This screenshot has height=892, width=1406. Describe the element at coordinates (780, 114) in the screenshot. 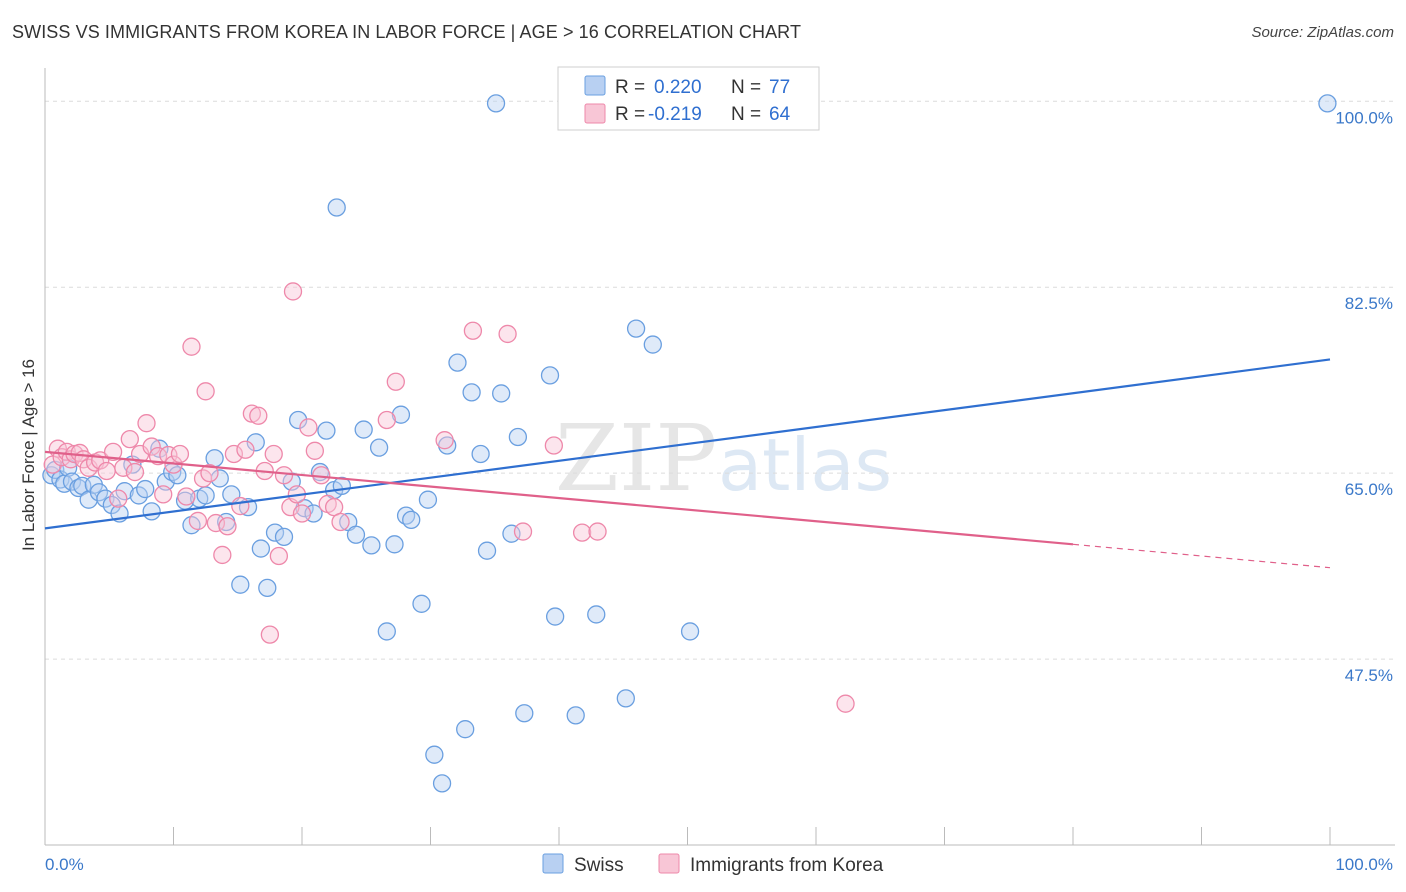

I see `legend-n-value-2: 64` at that location.